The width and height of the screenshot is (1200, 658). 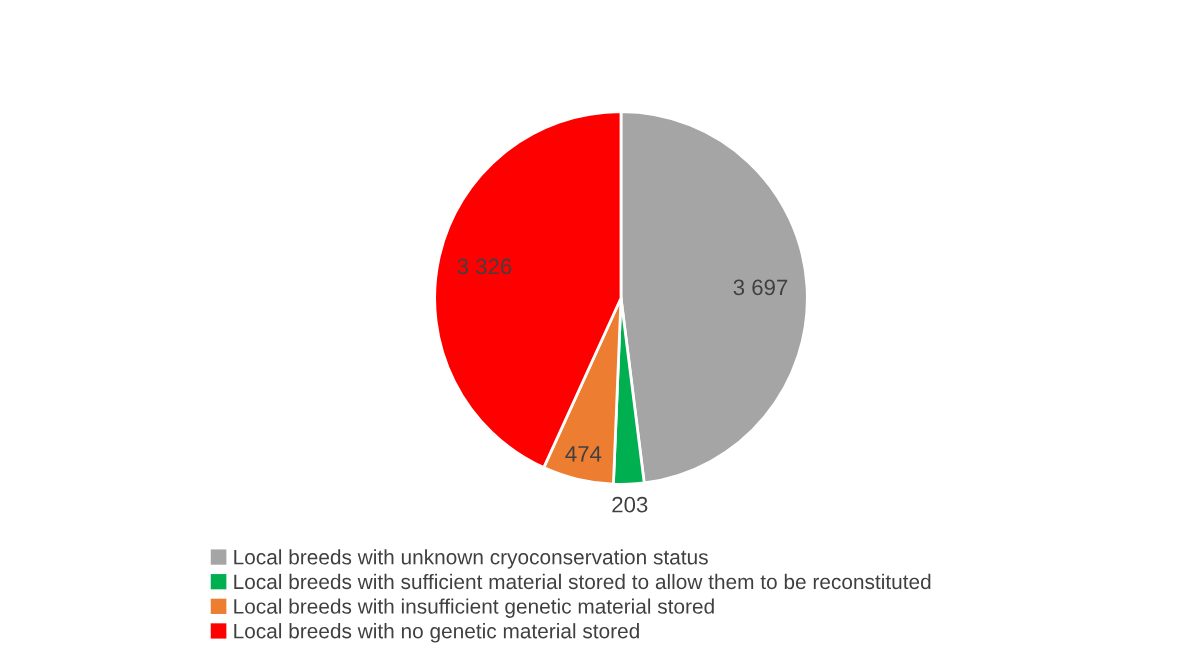 What do you see at coordinates (474, 608) in the screenshot?
I see `legend-label: Local breeds with insufficient genetic material stored` at bounding box center [474, 608].